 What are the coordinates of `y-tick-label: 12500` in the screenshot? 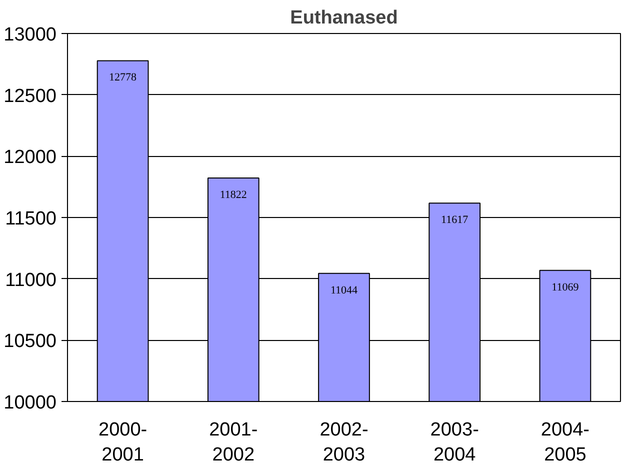 It's located at (30, 96).